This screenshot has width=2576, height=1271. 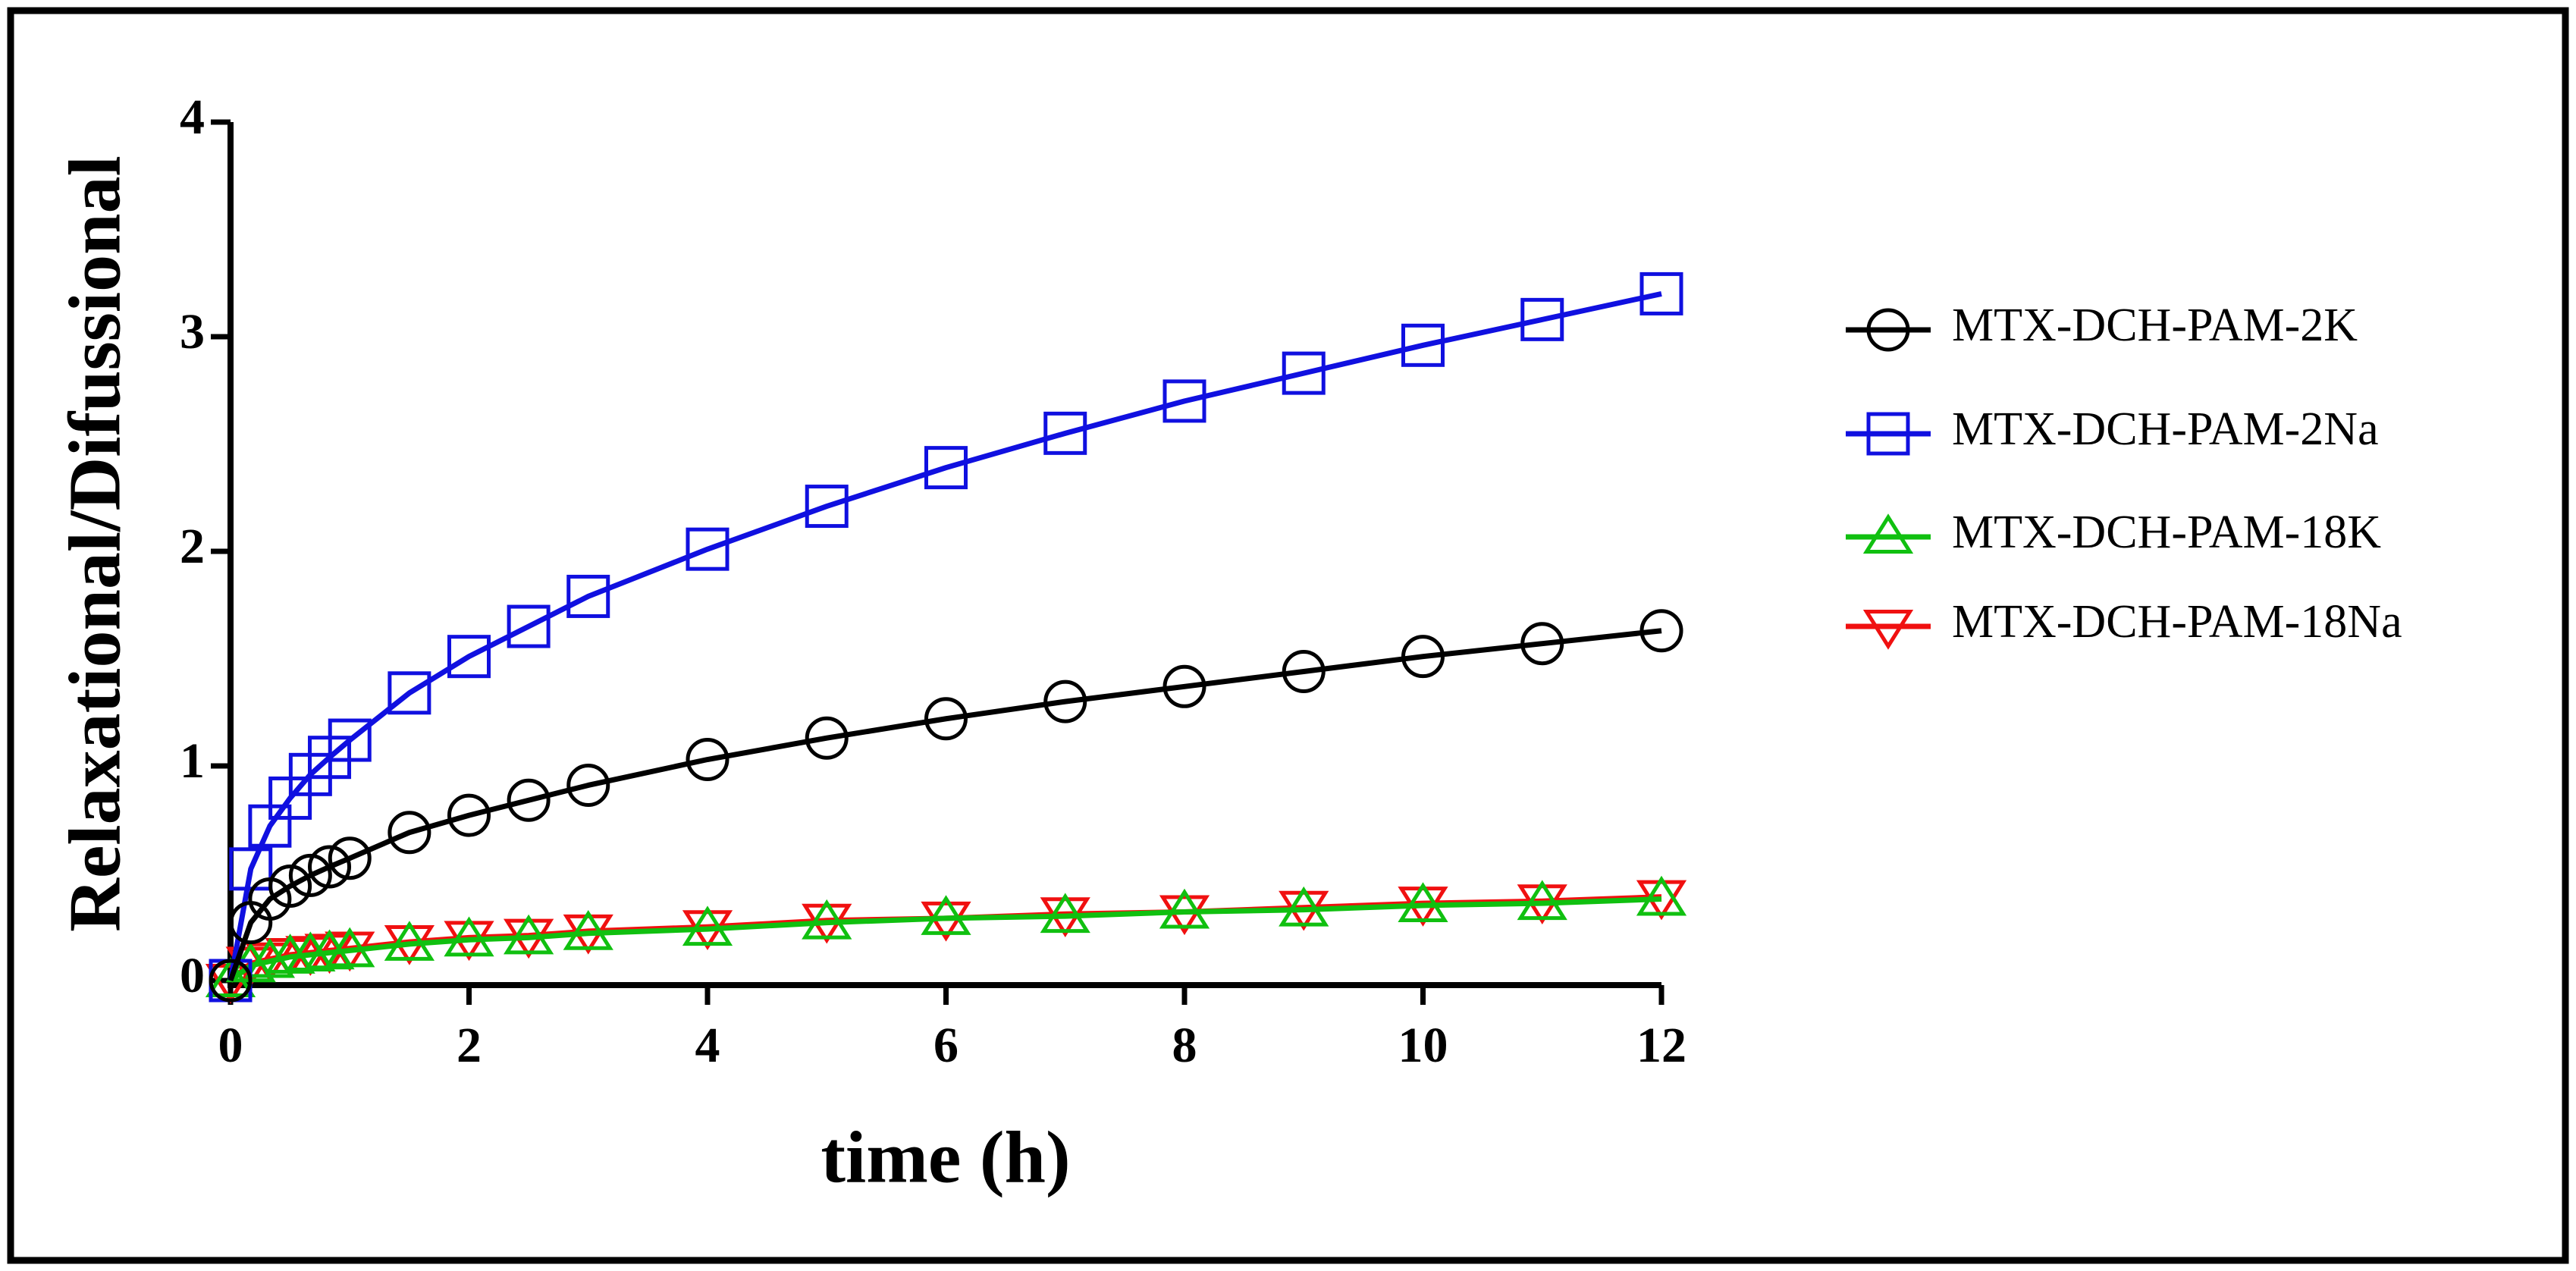 What do you see at coordinates (192, 761) in the screenshot?
I see `y-tick-label: 1` at bounding box center [192, 761].